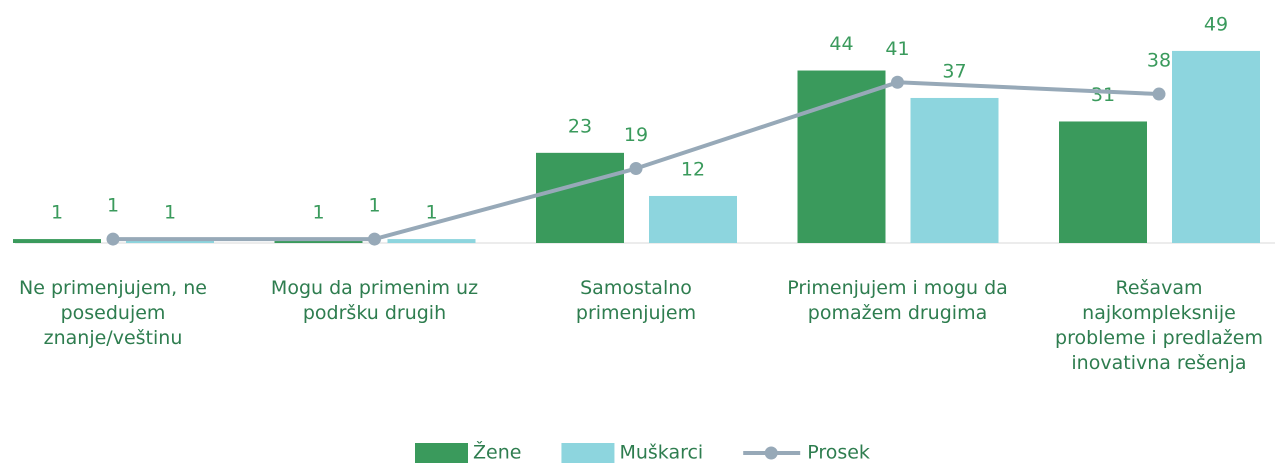 This screenshot has width=1277, height=463. What do you see at coordinates (374, 300) in the screenshot?
I see `x-tick-label: Mogu da primenim uz podršku drugih` at bounding box center [374, 300].